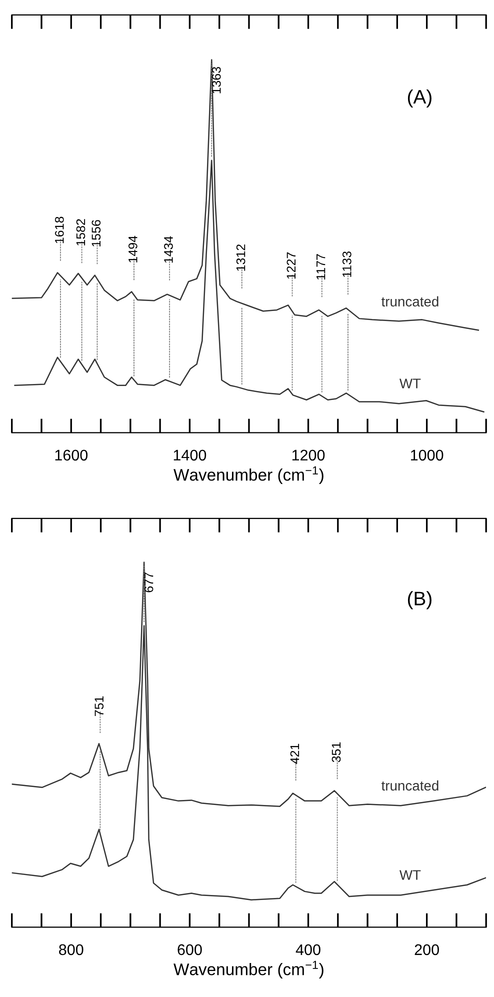  I want to click on text: (A), so click(420, 98).